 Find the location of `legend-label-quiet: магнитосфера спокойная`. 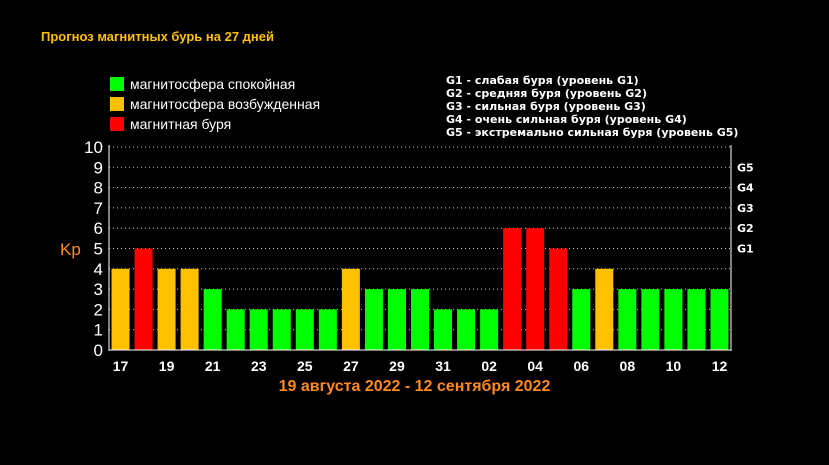

legend-label-quiet: магнитосфера спокойная is located at coordinates (213, 84).